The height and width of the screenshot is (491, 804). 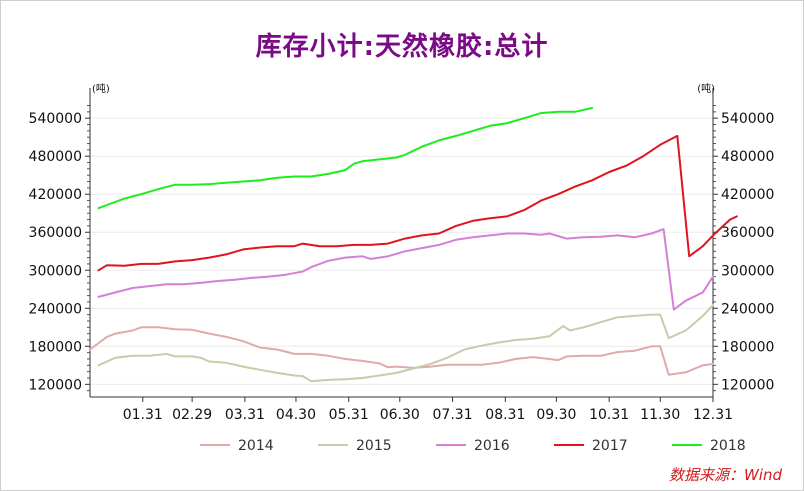 I want to click on y-tick-label-left: 480000, so click(x=55, y=157).